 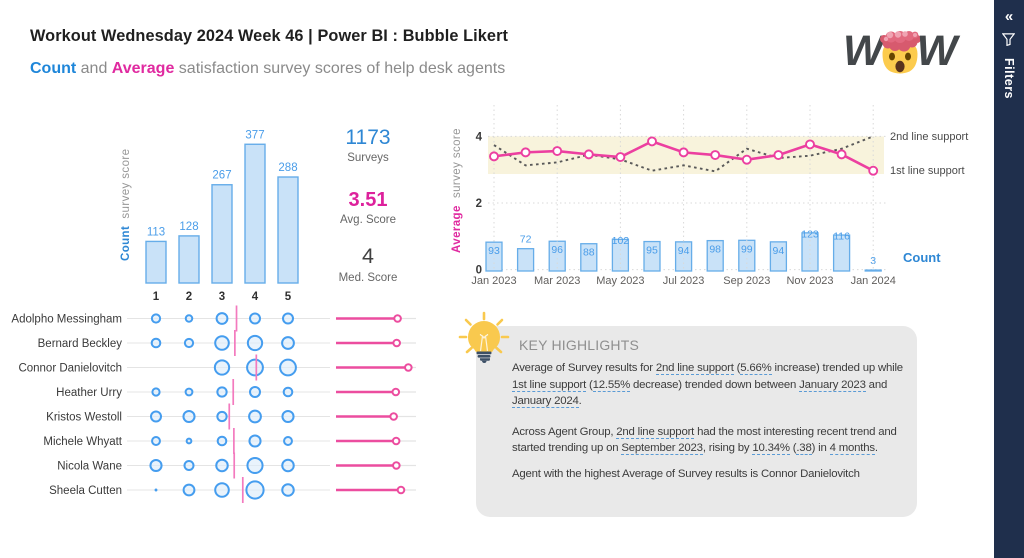 What do you see at coordinates (288, 297) in the screenshot?
I see `score-axis-label: 5` at bounding box center [288, 297].